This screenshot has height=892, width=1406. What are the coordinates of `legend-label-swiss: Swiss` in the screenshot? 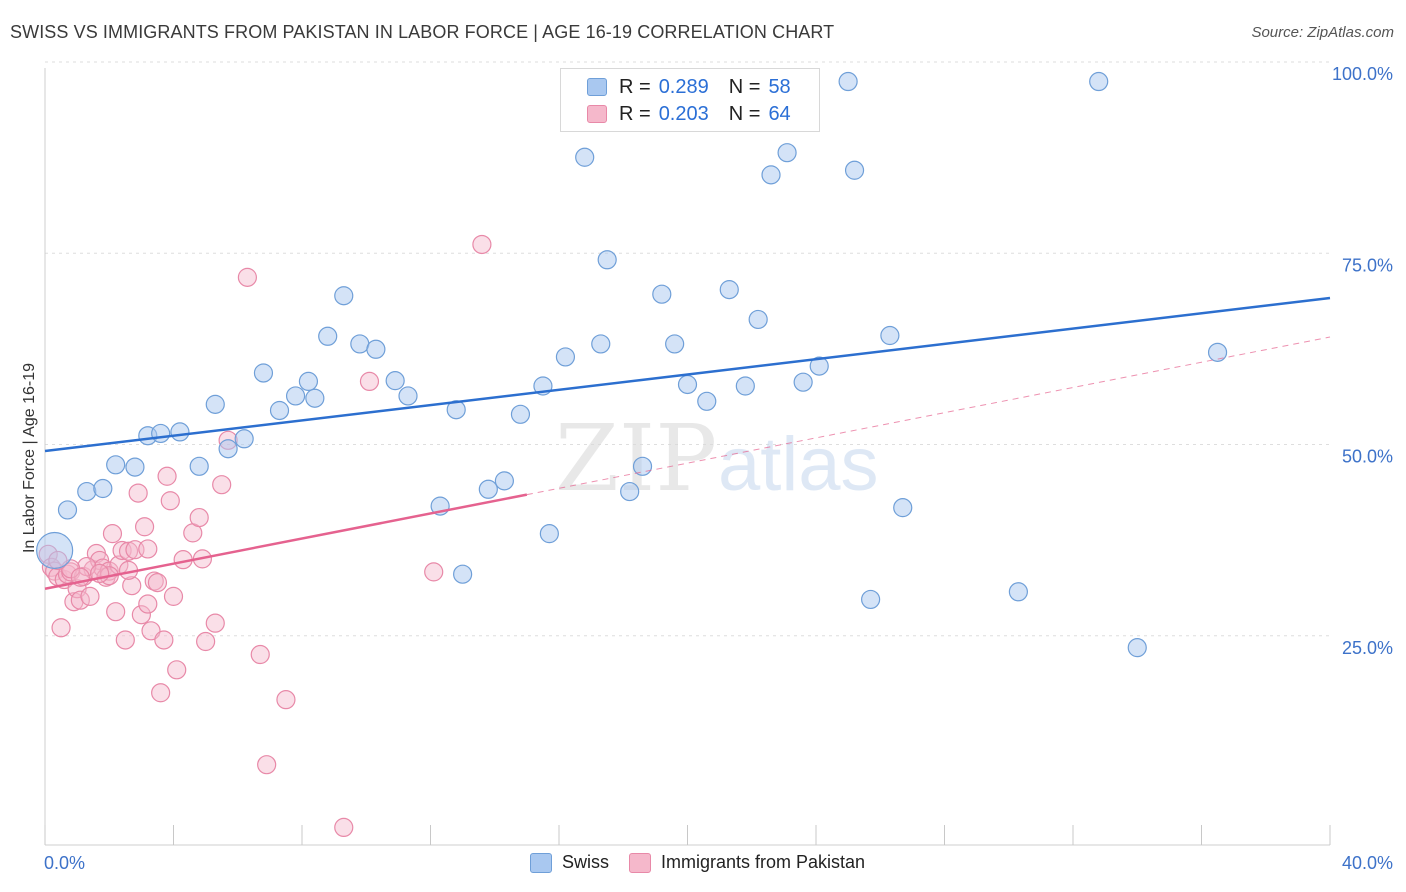 It's located at (586, 862).